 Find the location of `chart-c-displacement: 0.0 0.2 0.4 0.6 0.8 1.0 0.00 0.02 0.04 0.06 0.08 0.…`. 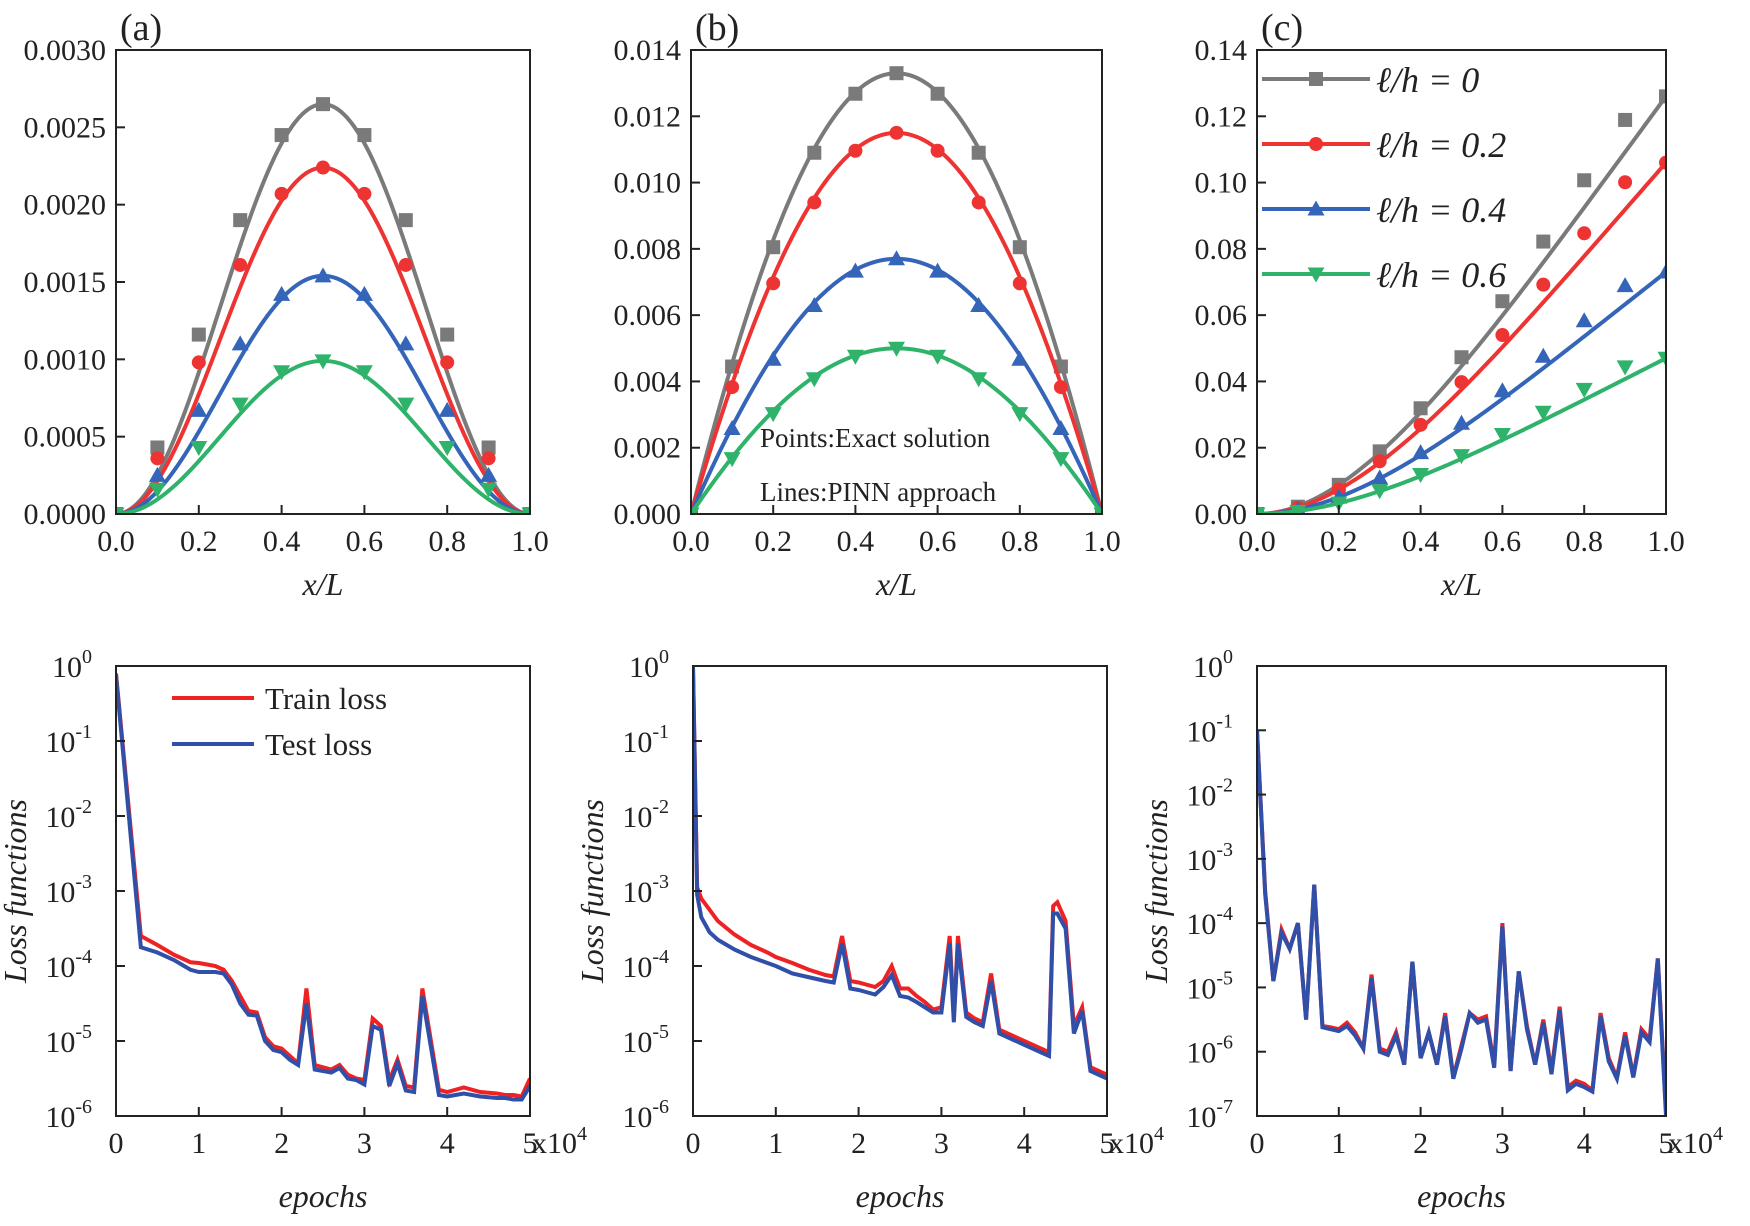

chart-c-displacement: 0.0 0.2 0.4 0.6 0.8 1.0 0.00 0.02 0.04 0.06 0.08 0.… is located at coordinates (1440, 304).